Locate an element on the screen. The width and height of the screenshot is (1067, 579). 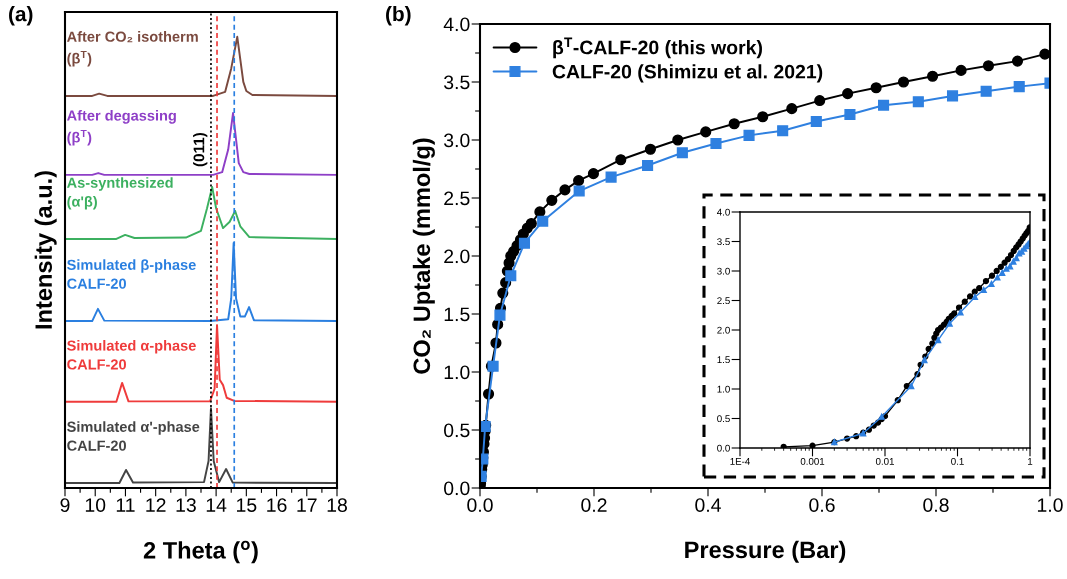
chart-title: (a) is located at coordinates (21, 16).